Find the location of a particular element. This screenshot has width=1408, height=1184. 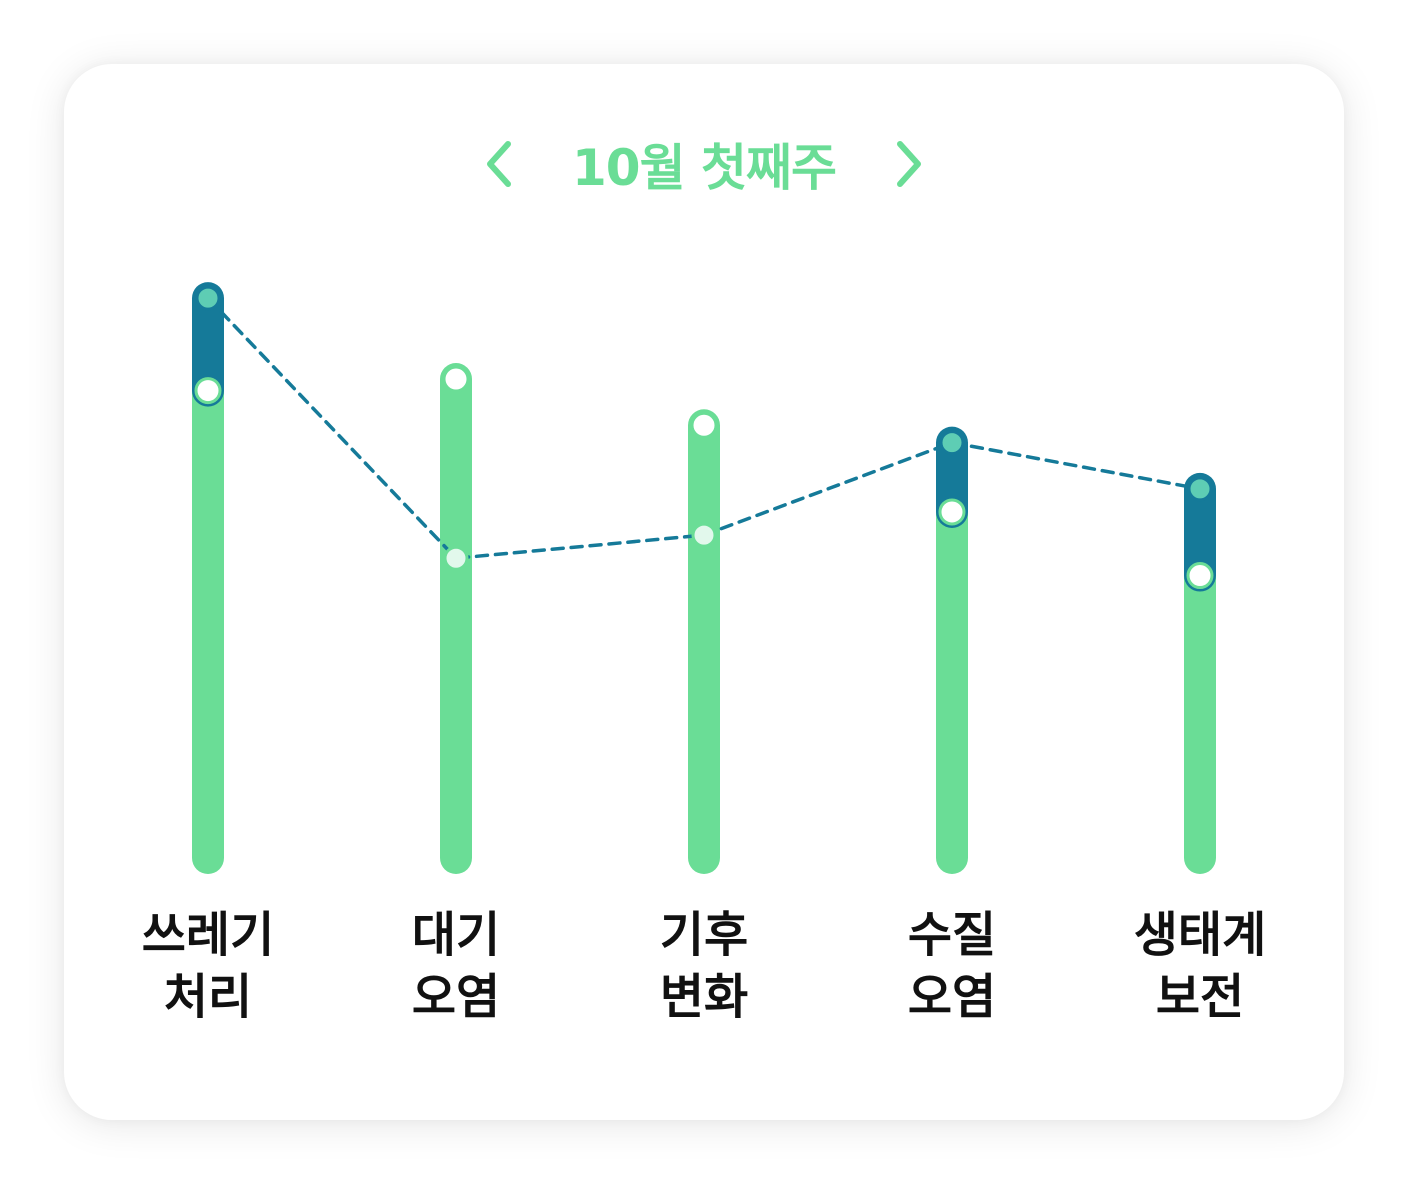

category-label-line: 대기 is located at coordinates (456, 935).